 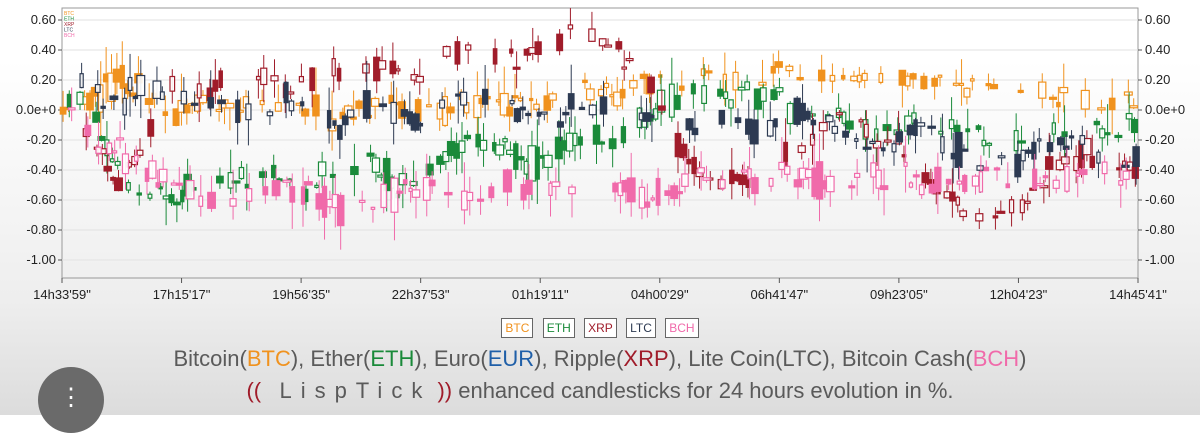 What do you see at coordinates (62, 294) in the screenshot?
I see `x-tick-label: 14h33'59"` at bounding box center [62, 294].